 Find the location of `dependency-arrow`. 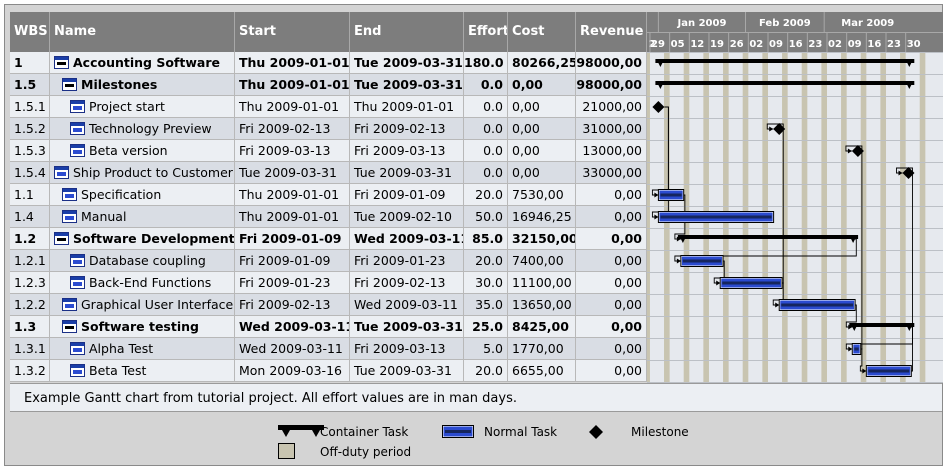

dependency-arrow is located at coordinates (851, 316).